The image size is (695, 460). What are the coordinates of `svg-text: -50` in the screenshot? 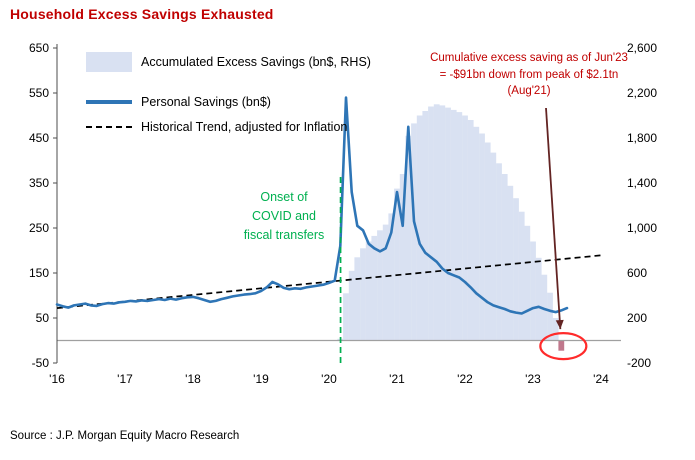 It's located at (41, 363).